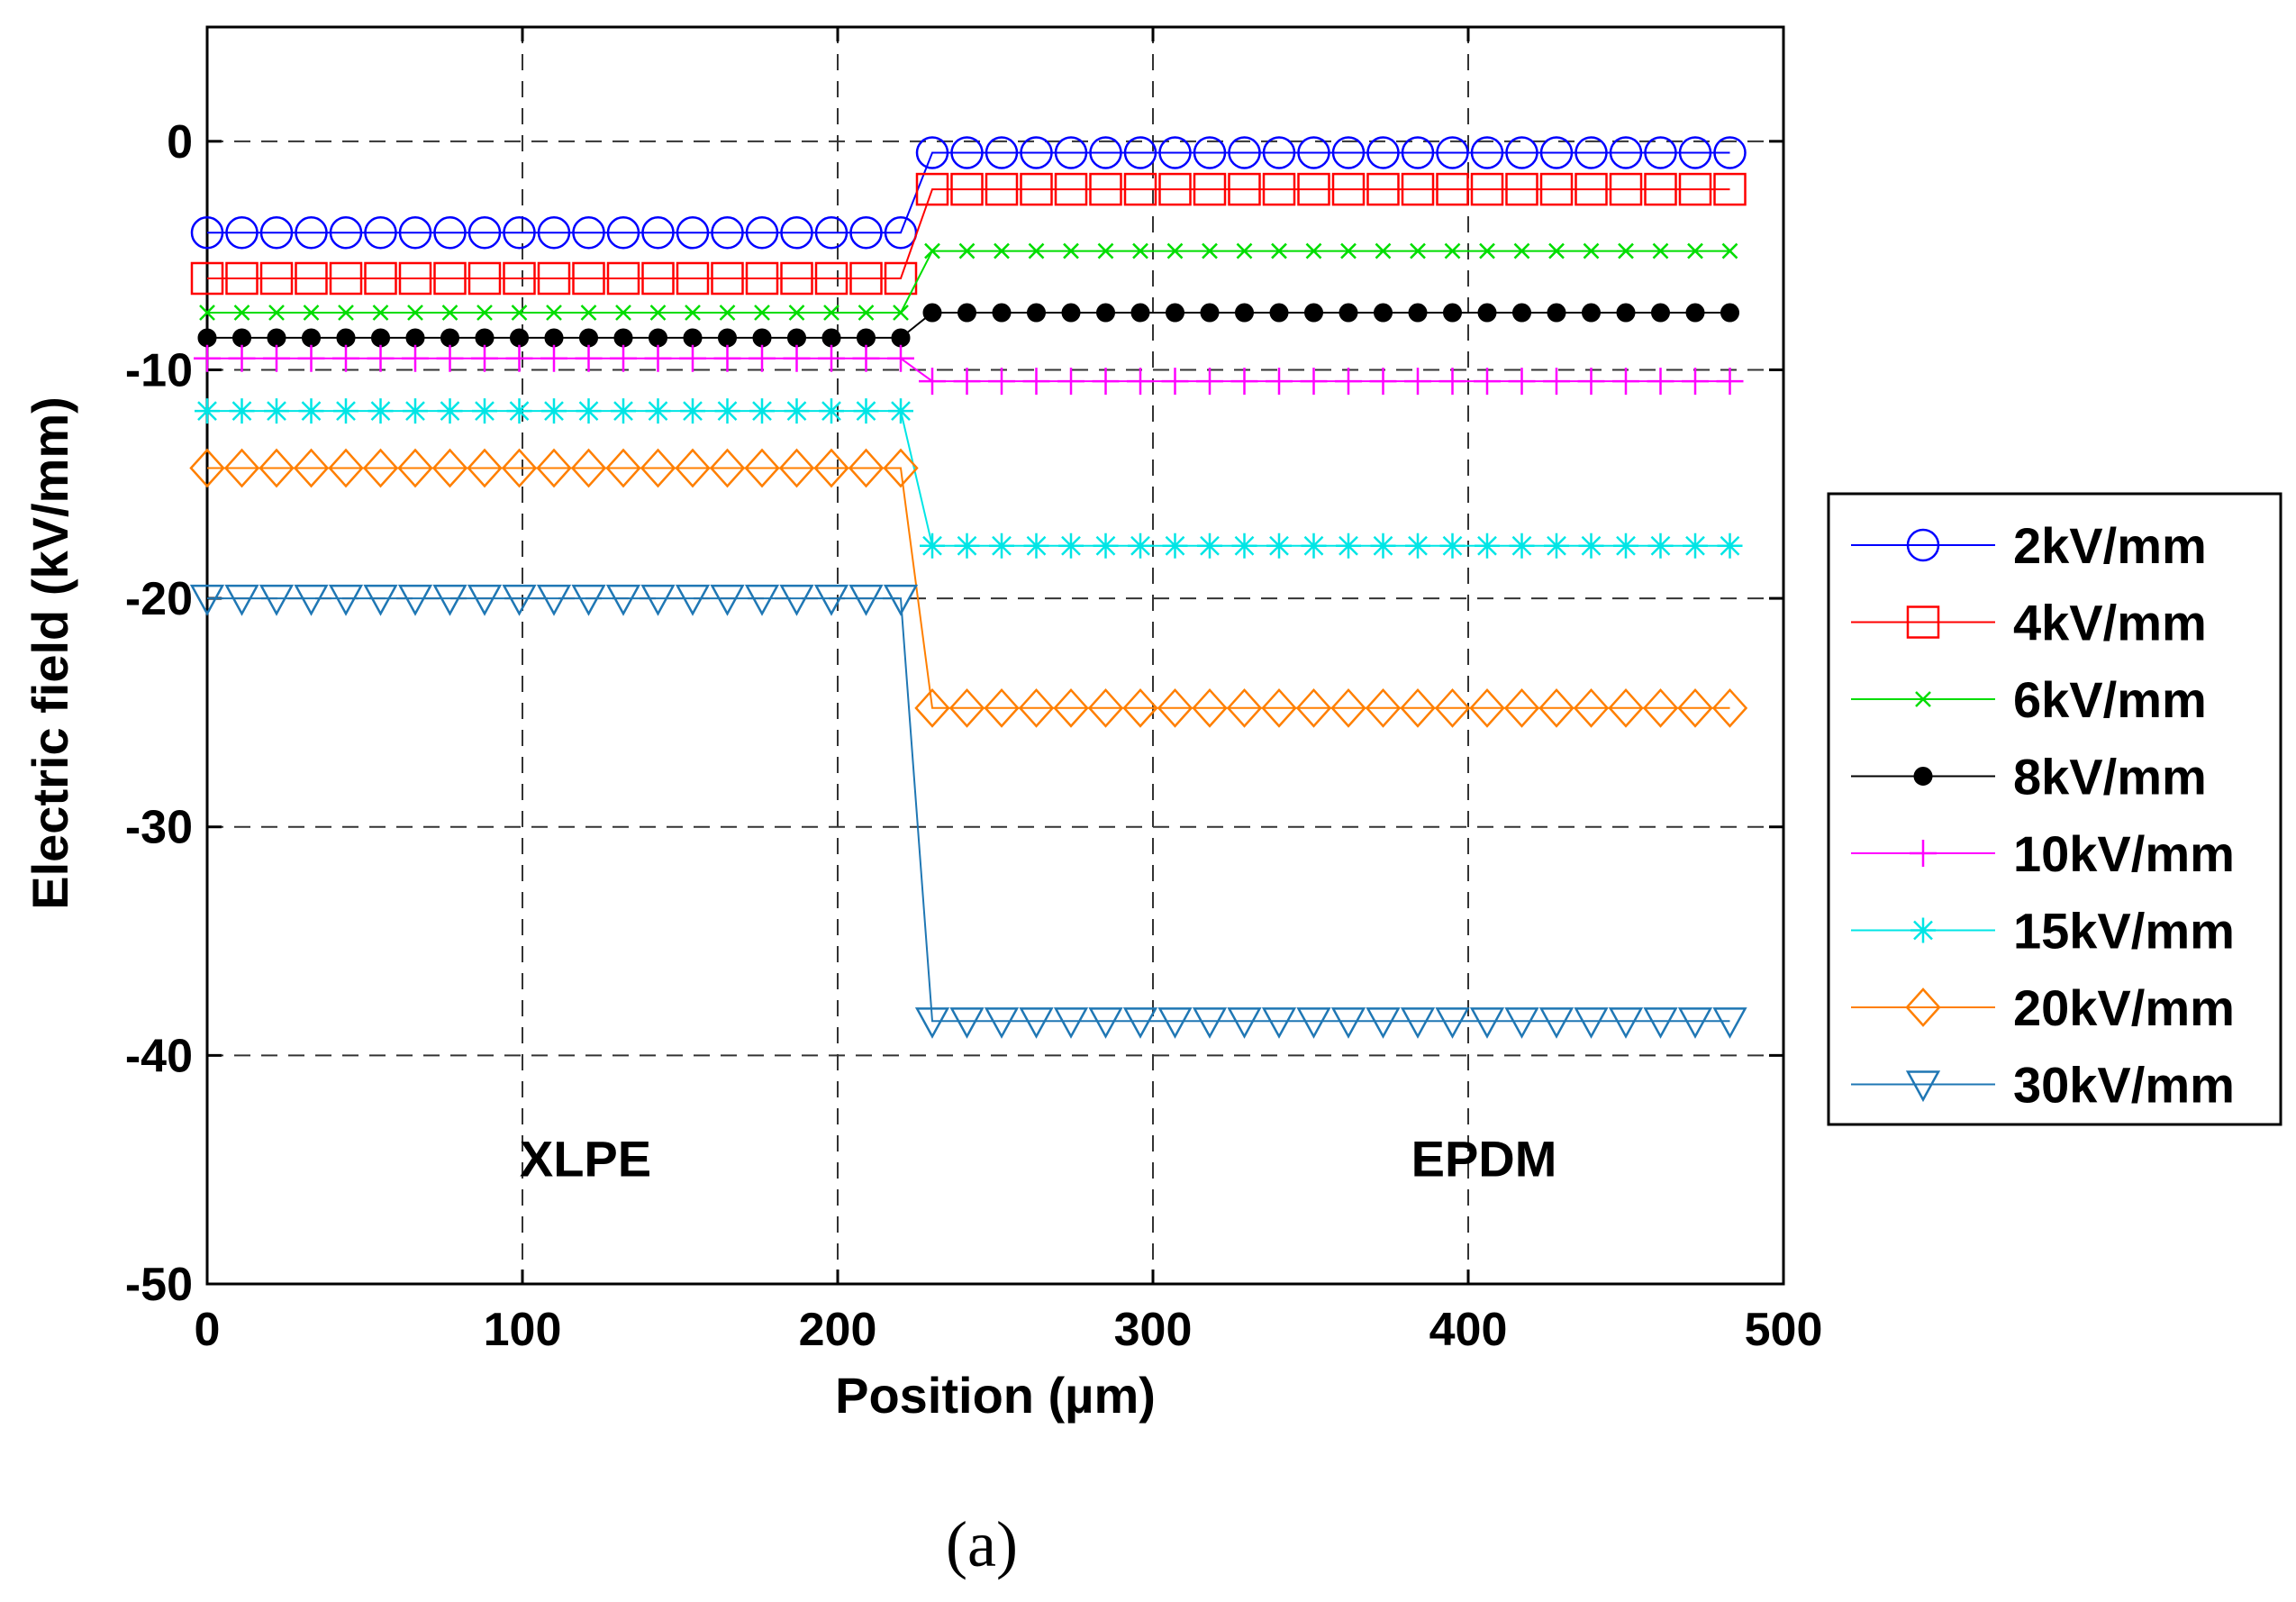  What do you see at coordinates (159, 1056) in the screenshot?
I see `y-tick-label: -40` at bounding box center [159, 1056].